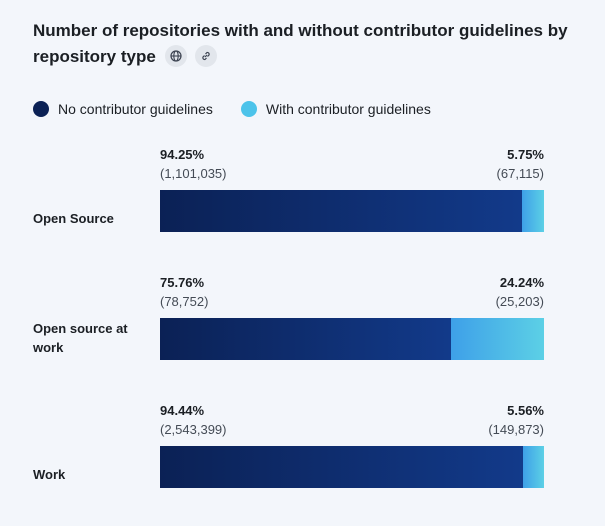  What do you see at coordinates (80, 338) in the screenshot?
I see `category-label: Open source at work` at bounding box center [80, 338].